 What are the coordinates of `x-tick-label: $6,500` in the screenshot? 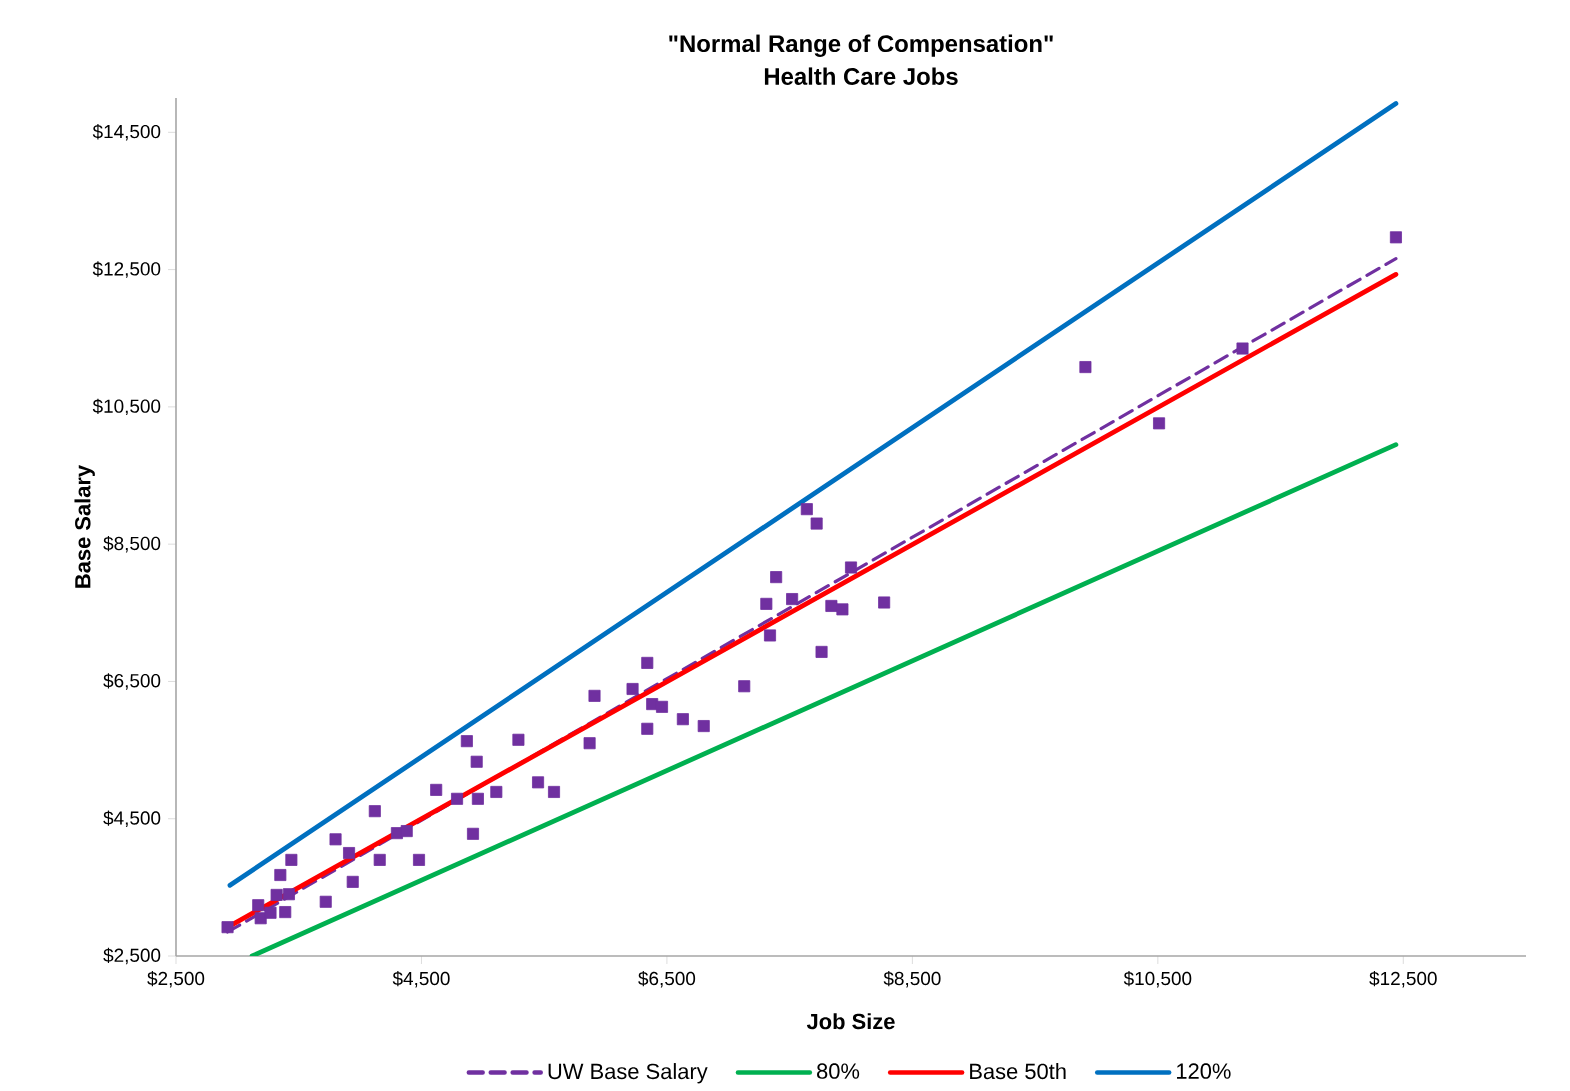 It's located at (667, 979).